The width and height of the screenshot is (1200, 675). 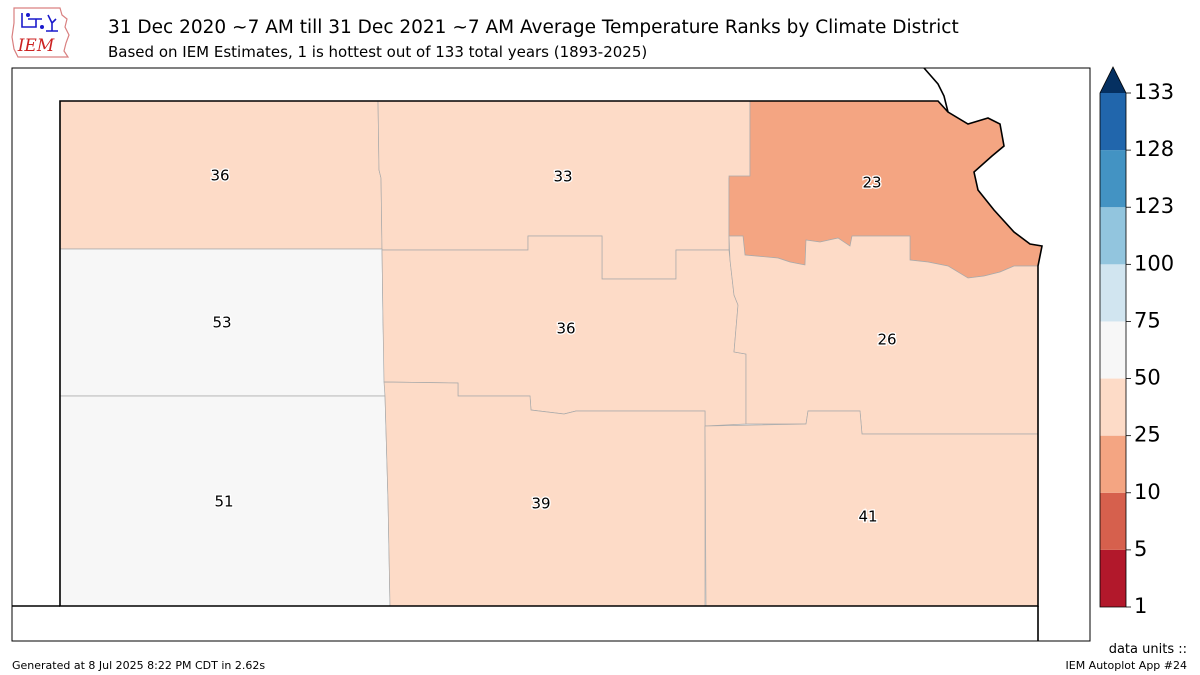 What do you see at coordinates (565, 329) in the screenshot?
I see `district-label-central: 36` at bounding box center [565, 329].